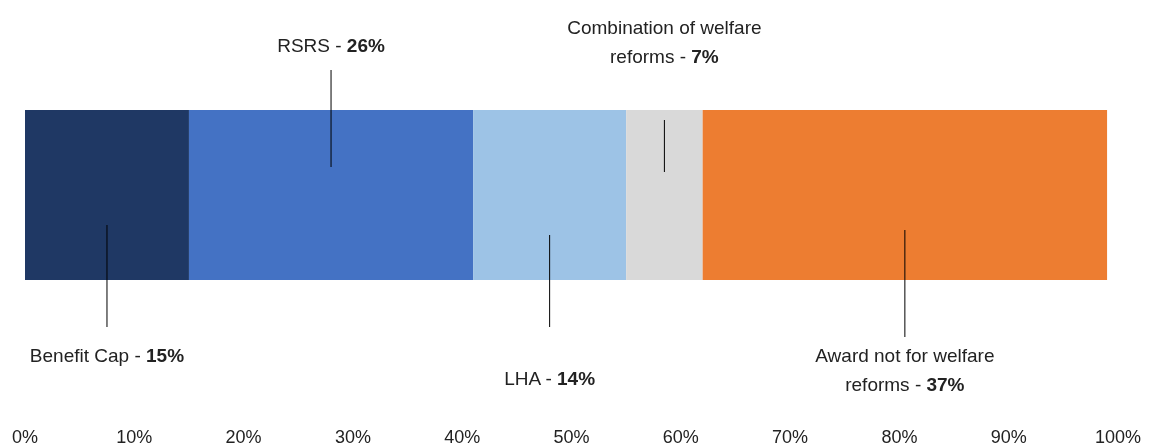  What do you see at coordinates (462, 435) in the screenshot?
I see `x-tick-label: 40%` at bounding box center [462, 435].